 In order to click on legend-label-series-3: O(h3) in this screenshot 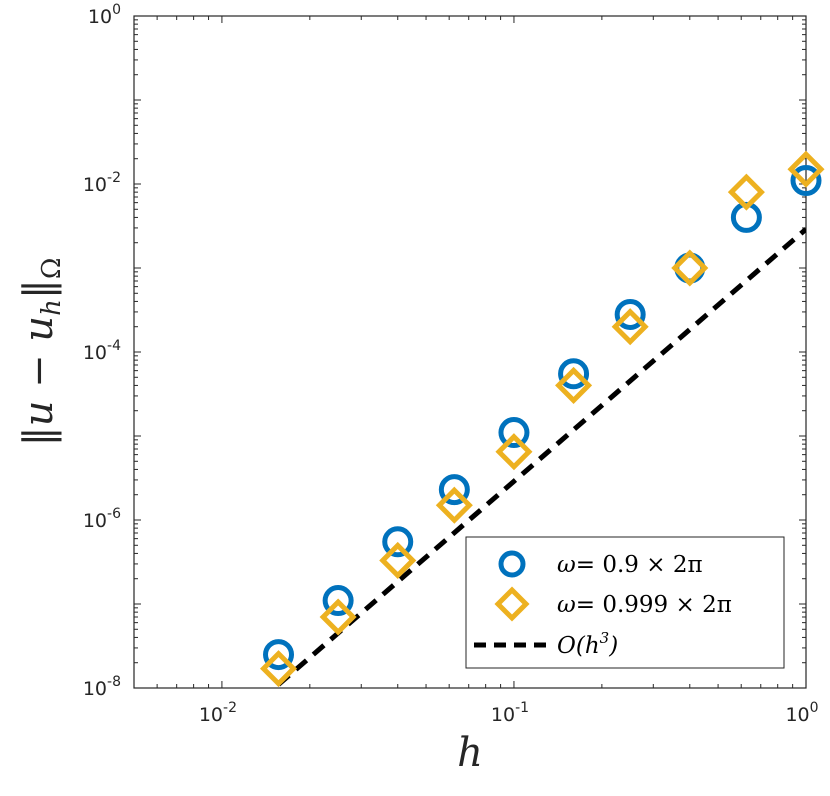, I will do `click(587, 644)`.